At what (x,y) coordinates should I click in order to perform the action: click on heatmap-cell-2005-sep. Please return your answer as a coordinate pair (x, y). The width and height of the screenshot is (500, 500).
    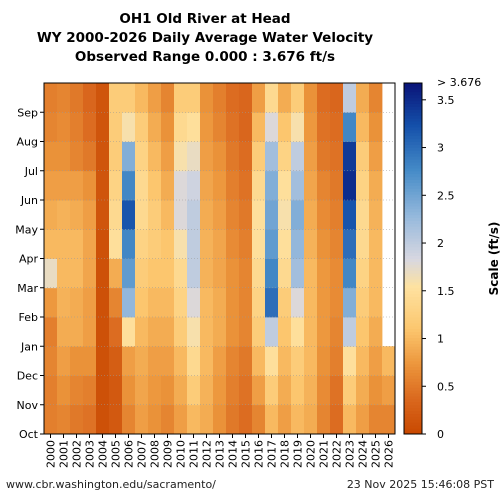
    Looking at the image, I should click on (116, 98).